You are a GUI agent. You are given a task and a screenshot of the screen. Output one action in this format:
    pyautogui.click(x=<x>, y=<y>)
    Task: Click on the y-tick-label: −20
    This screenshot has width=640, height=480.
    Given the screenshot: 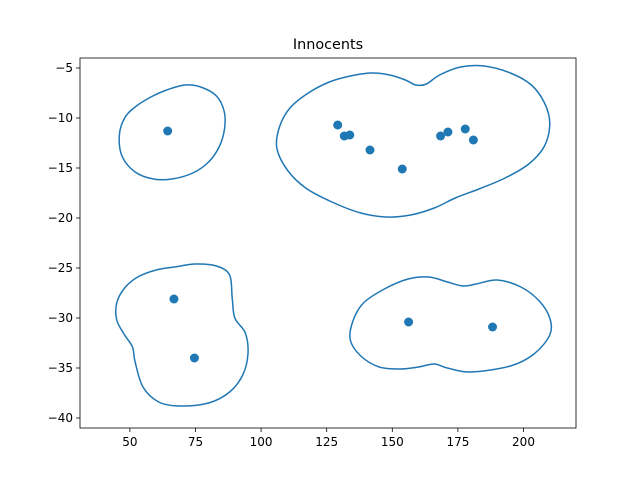 What is the action you would take?
    pyautogui.click(x=60, y=218)
    